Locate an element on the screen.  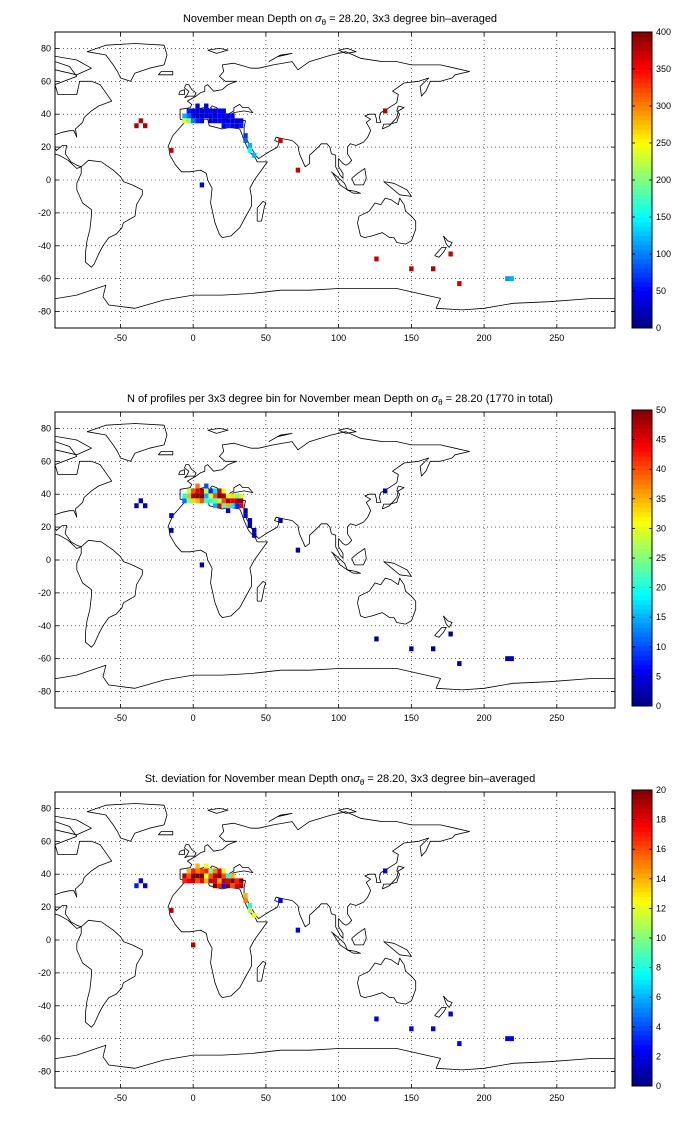
y-tick-label: 20 is located at coordinates (46, 147).